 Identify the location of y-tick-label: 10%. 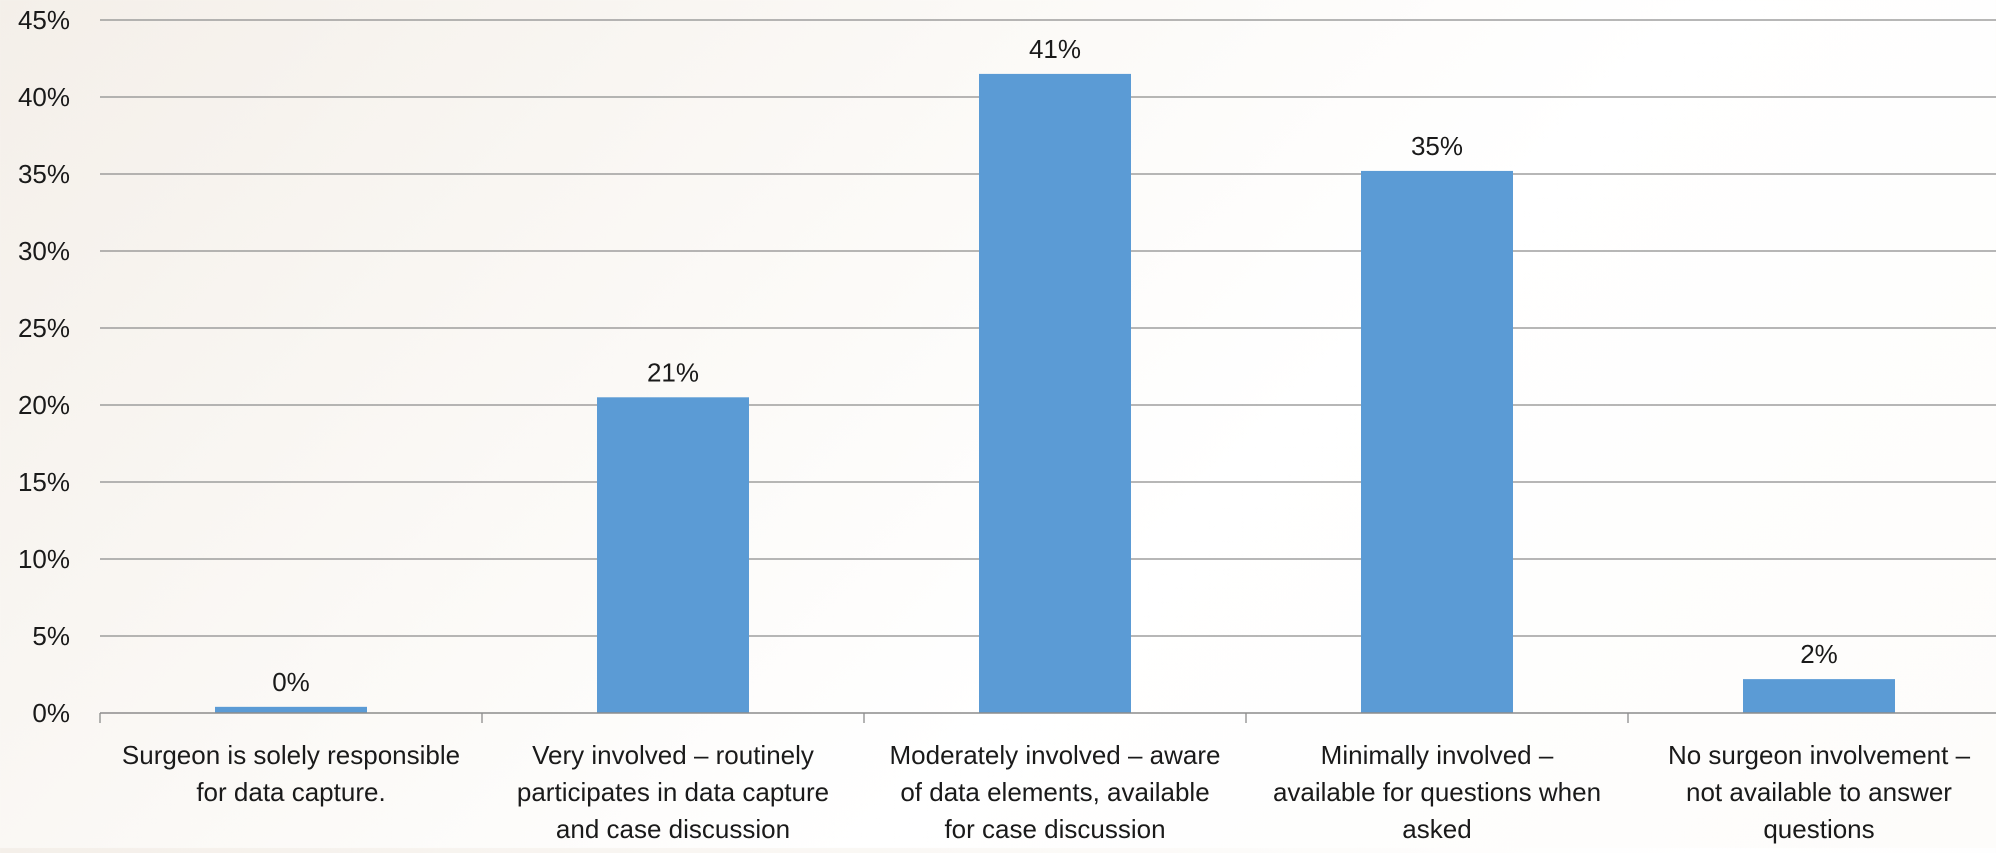
(44, 559).